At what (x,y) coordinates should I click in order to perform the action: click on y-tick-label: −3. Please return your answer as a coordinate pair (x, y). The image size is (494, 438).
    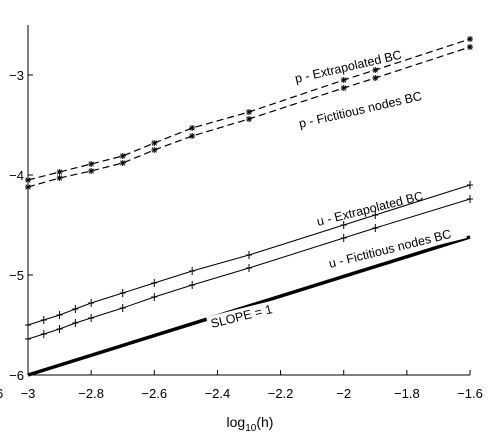
    Looking at the image, I should click on (16, 75).